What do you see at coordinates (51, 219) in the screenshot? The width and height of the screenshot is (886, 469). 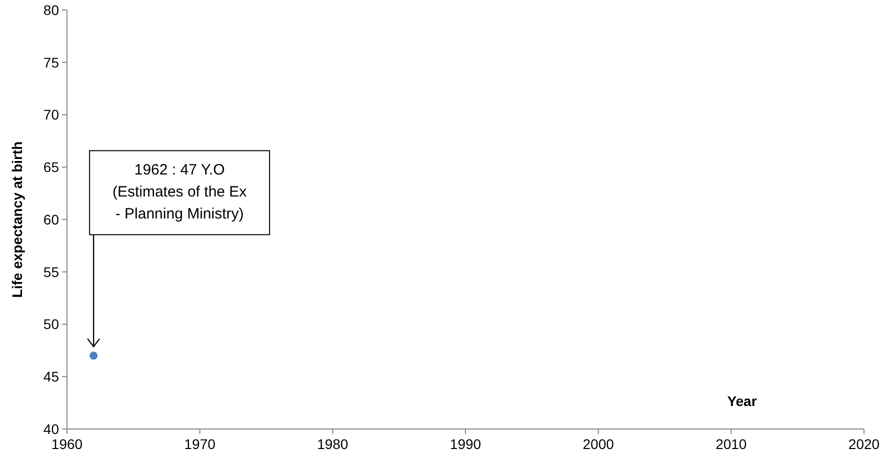 I see `y-tick-label: 60` at bounding box center [51, 219].